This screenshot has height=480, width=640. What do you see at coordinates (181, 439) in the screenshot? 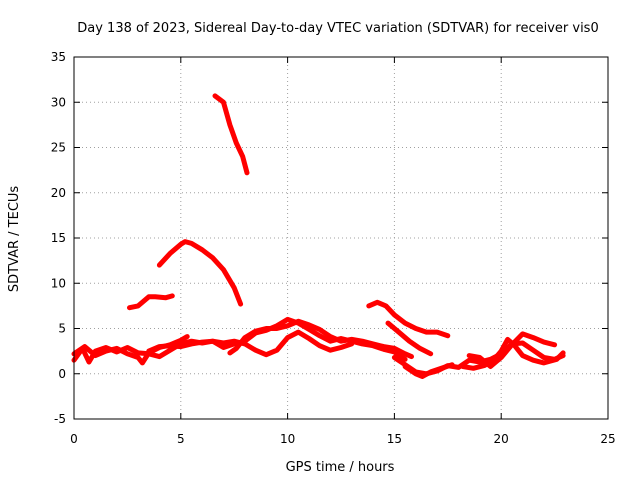
I see `x-tick-label: 5` at bounding box center [181, 439].